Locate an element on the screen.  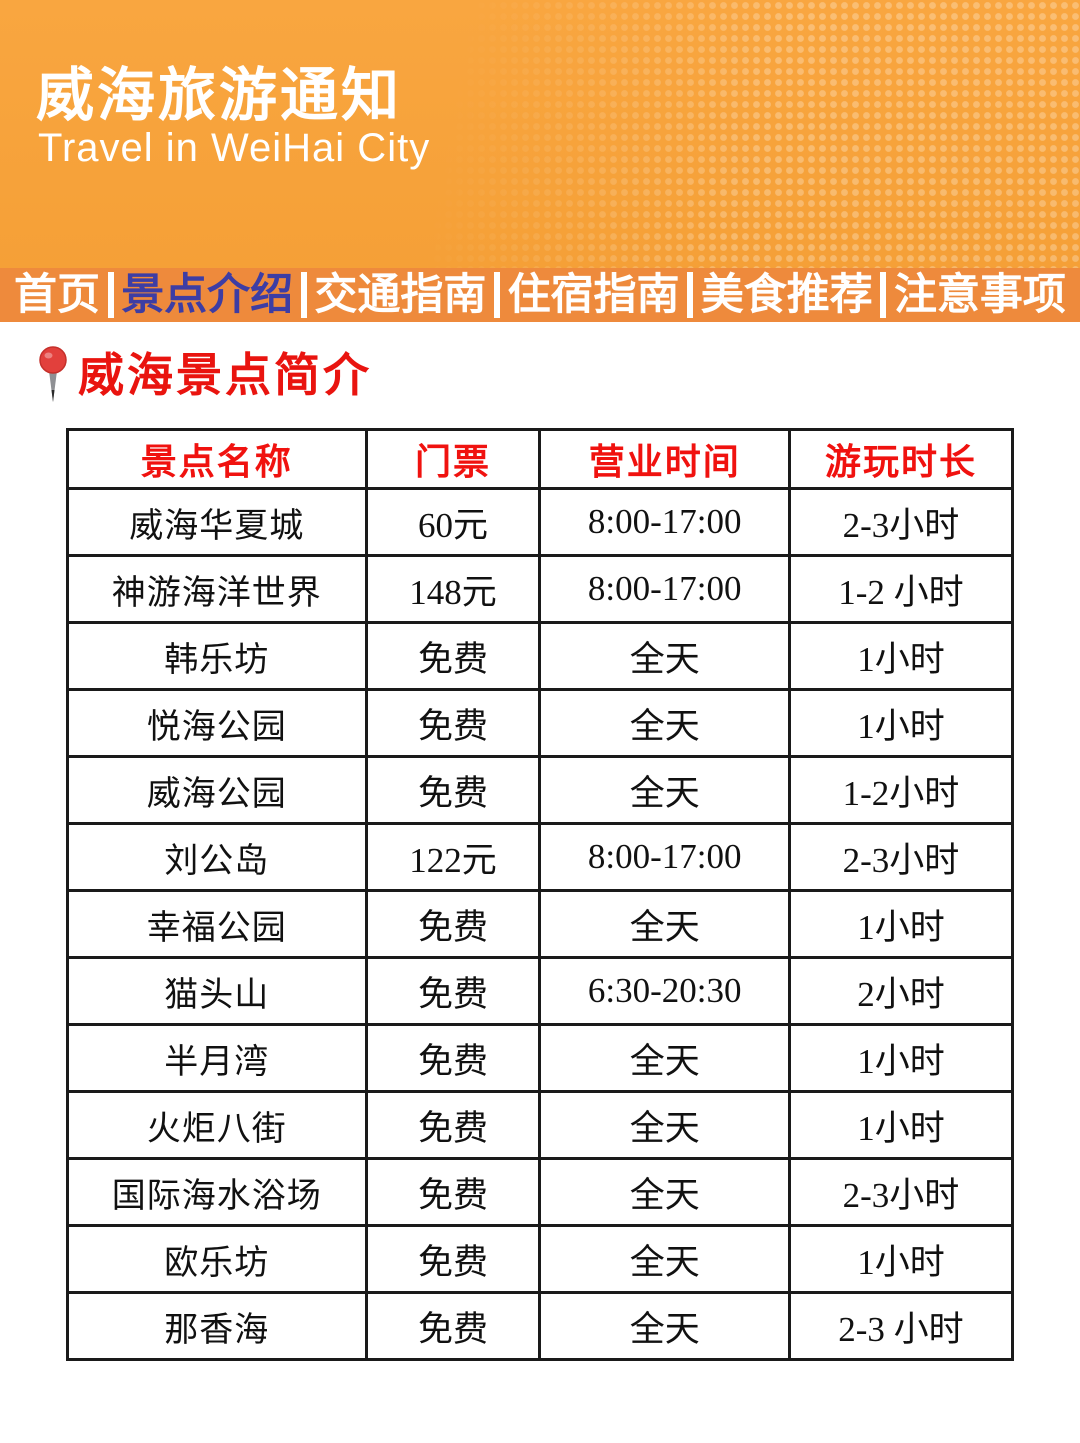
nav-item-home: 首页 is located at coordinates (57, 295).